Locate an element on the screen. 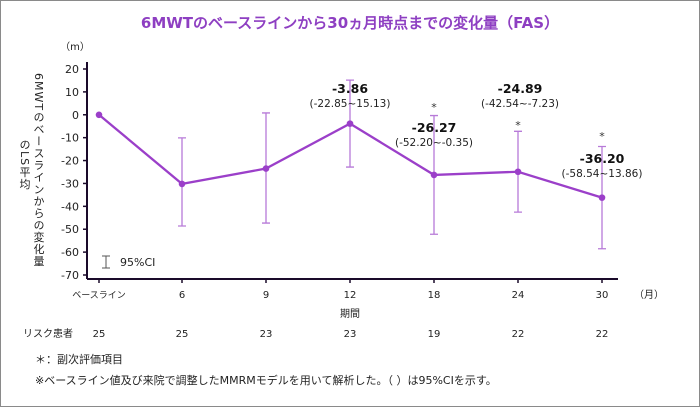 Image resolution: width=700 pixels, height=407 pixels. x-unit-label: （月） is located at coordinates (649, 295).